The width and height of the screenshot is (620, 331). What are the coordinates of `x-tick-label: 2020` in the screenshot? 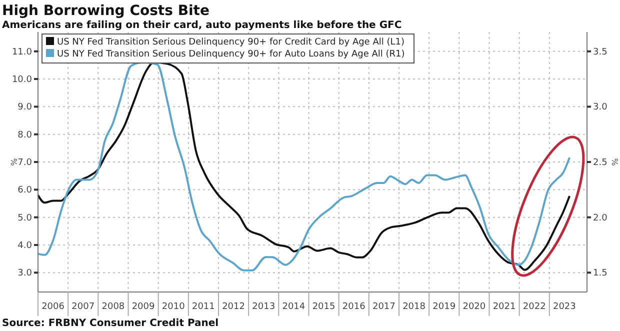 It's located at (474, 307).